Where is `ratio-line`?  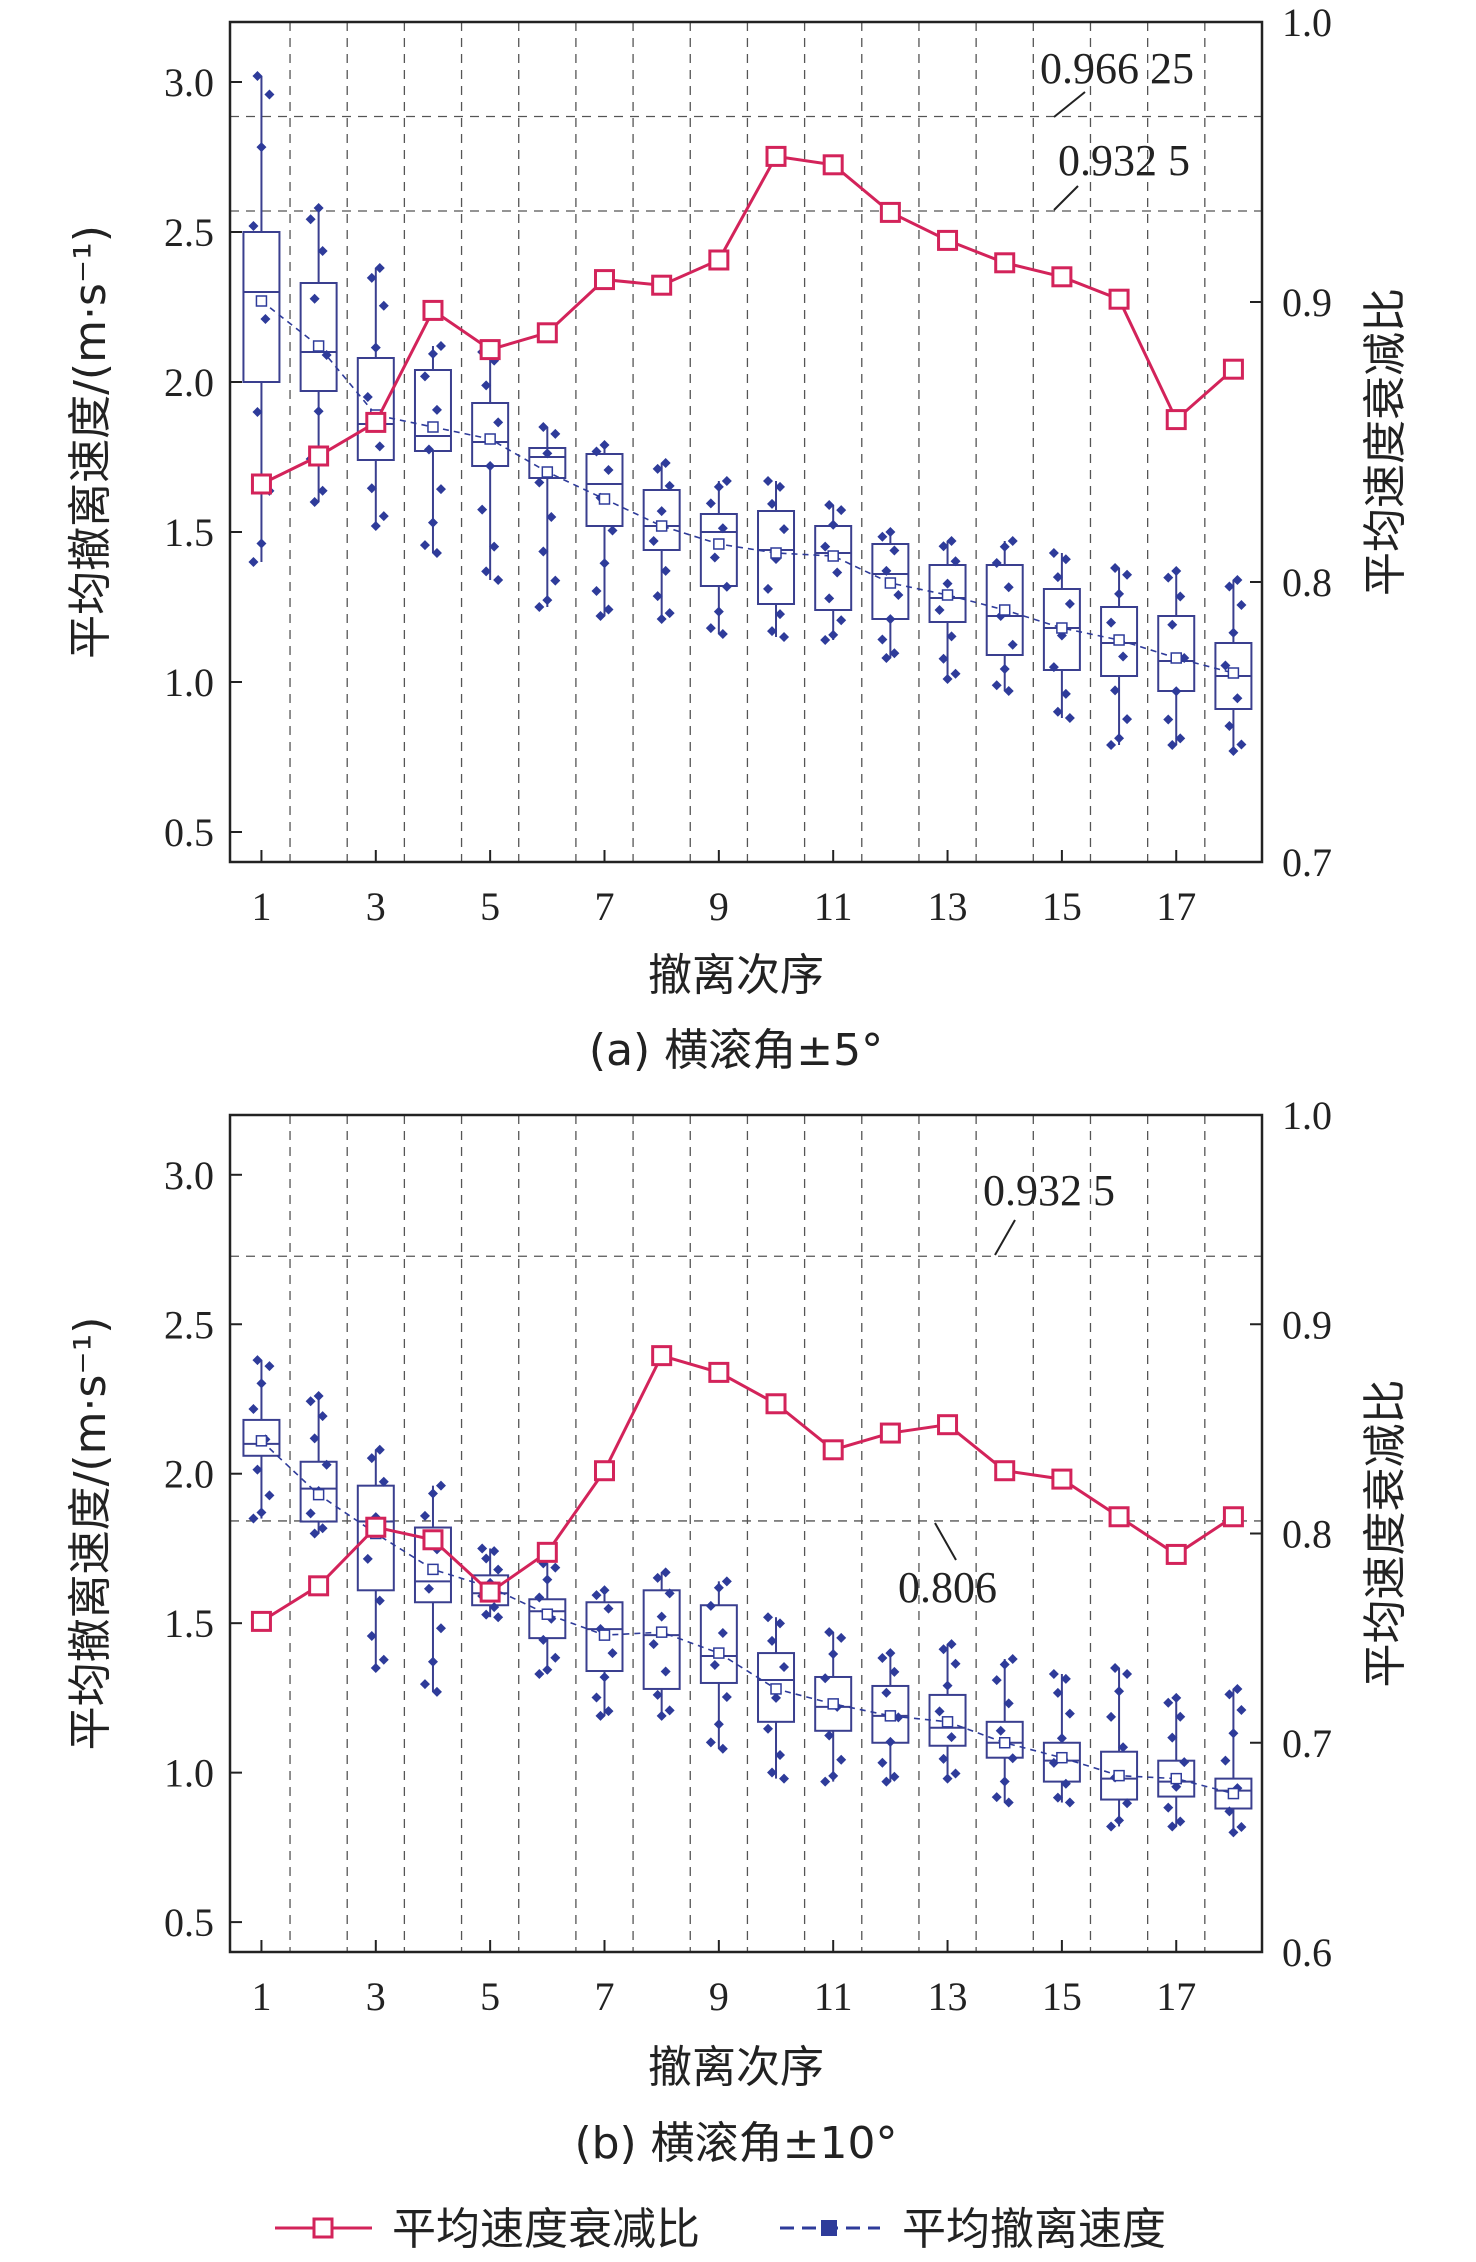
ratio-line is located at coordinates (747, 320).